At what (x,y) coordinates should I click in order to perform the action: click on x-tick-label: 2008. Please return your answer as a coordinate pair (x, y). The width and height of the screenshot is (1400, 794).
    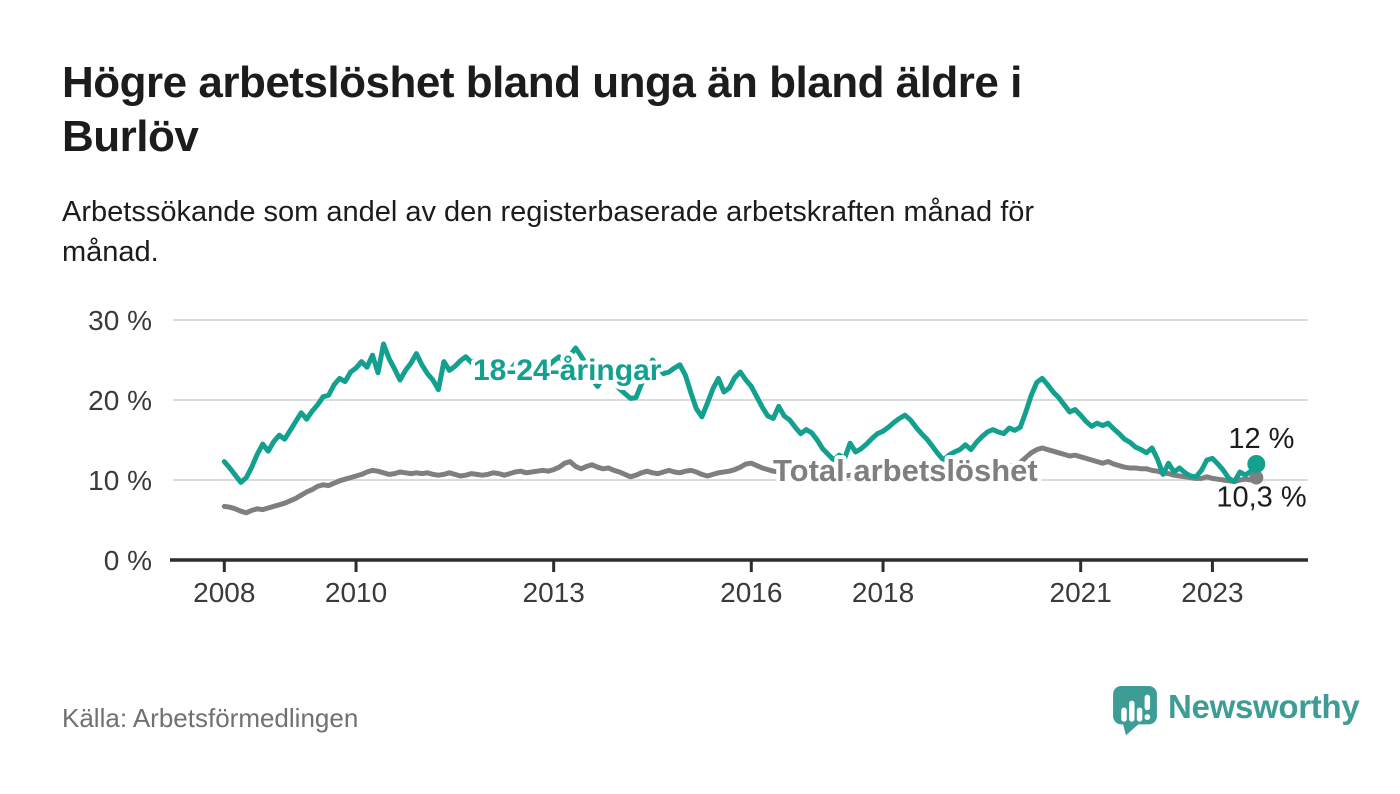
    Looking at the image, I should click on (224, 592).